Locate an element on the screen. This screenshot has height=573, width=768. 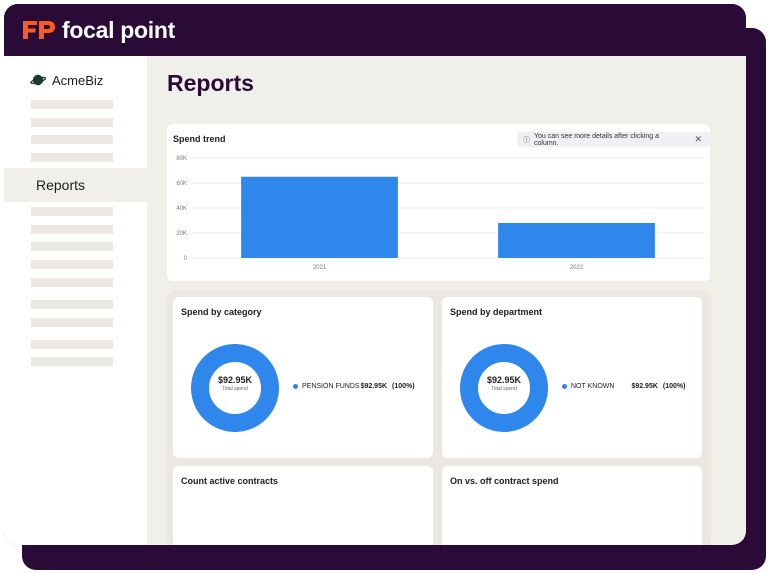
logo-text: focal point is located at coordinates (118, 29).